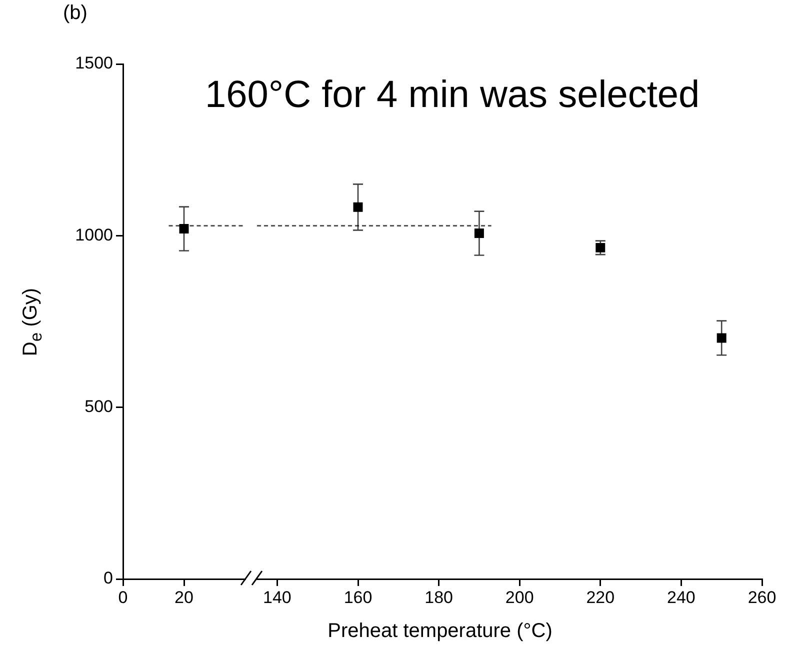  I want to click on y-tick-label: 0, so click(108, 578).